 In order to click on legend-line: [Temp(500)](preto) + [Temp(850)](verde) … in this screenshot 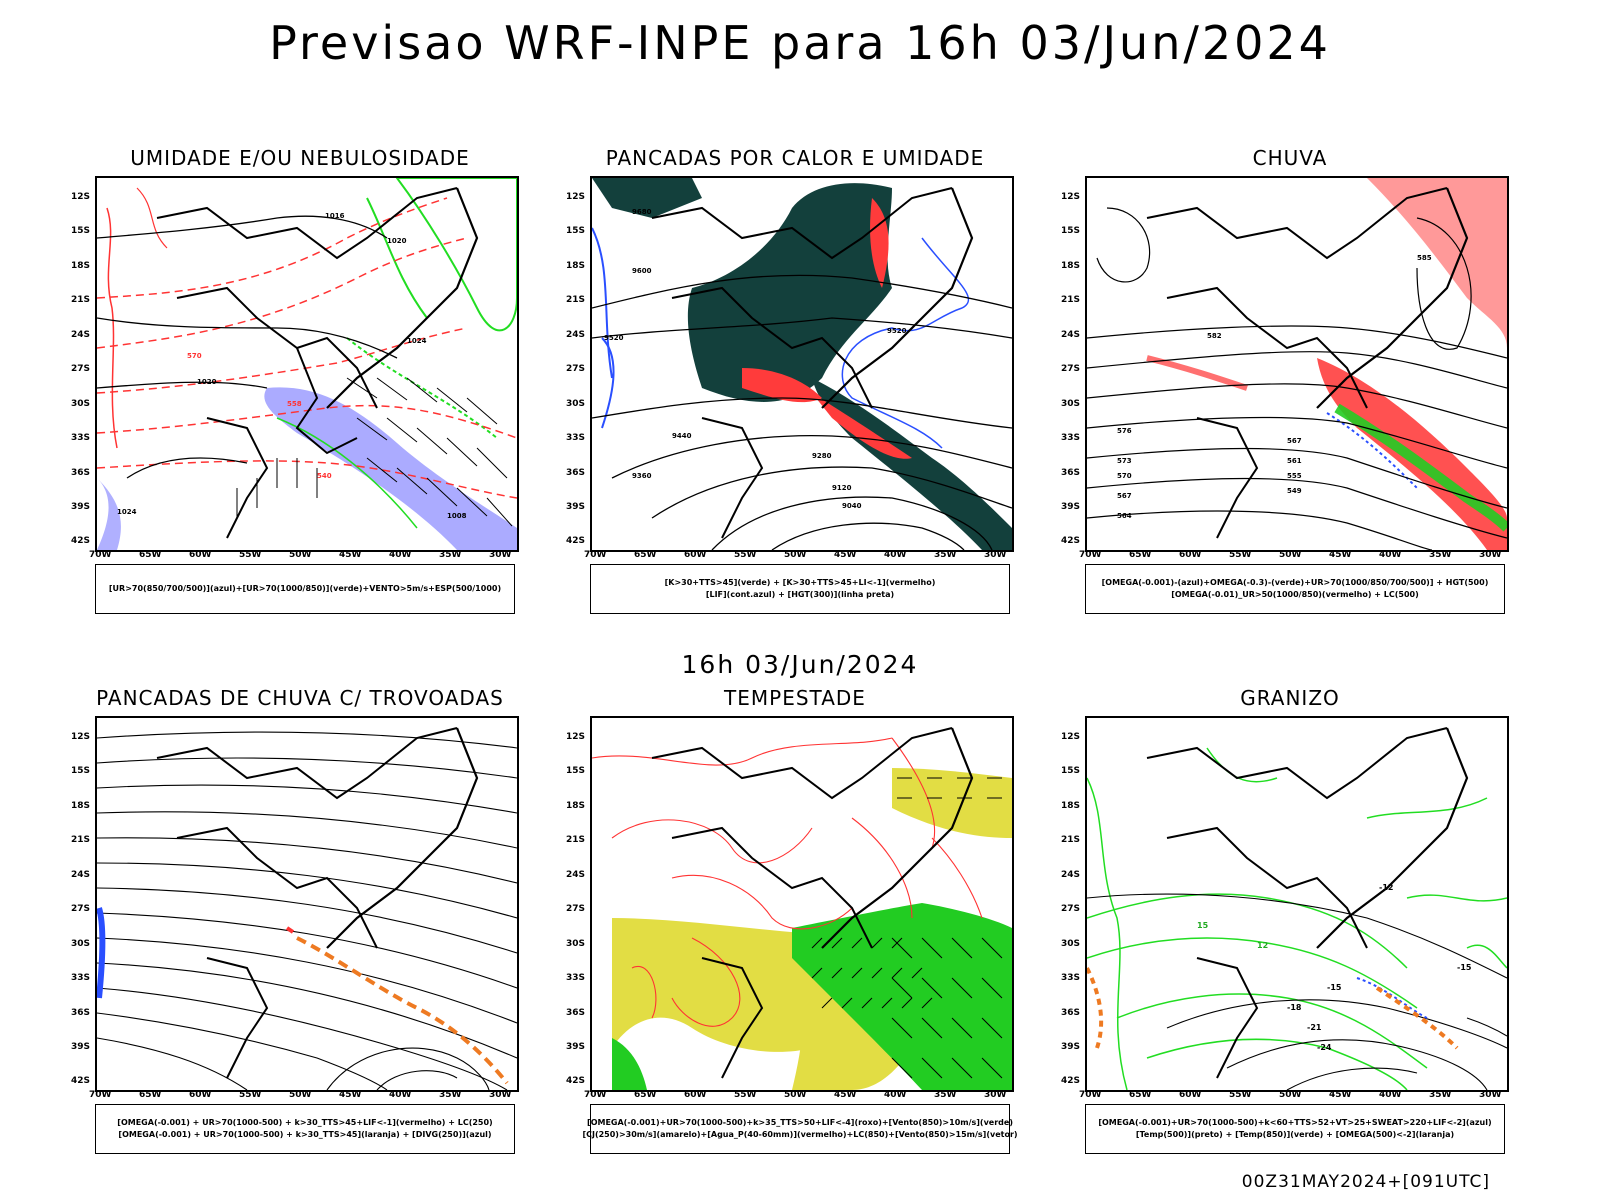, I will do `click(1295, 1134)`.